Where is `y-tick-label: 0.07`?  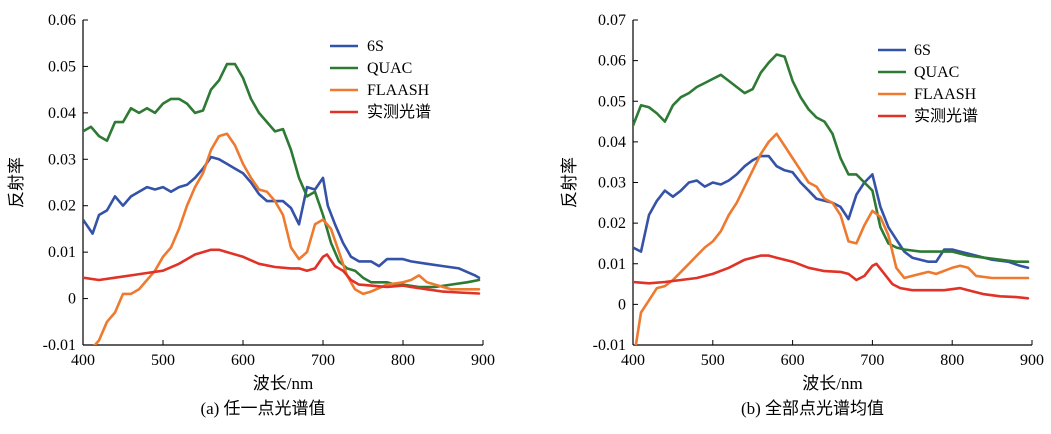
y-tick-label: 0.07 is located at coordinates (612, 20).